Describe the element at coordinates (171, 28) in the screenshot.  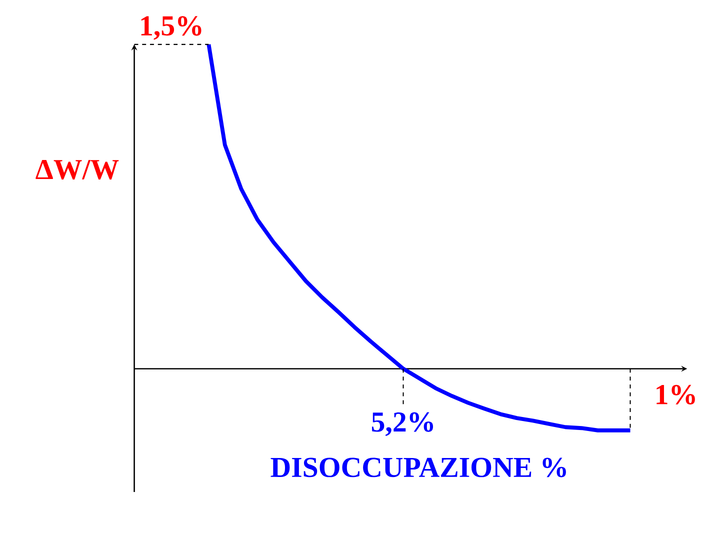
I see `text: 1,5%` at that location.